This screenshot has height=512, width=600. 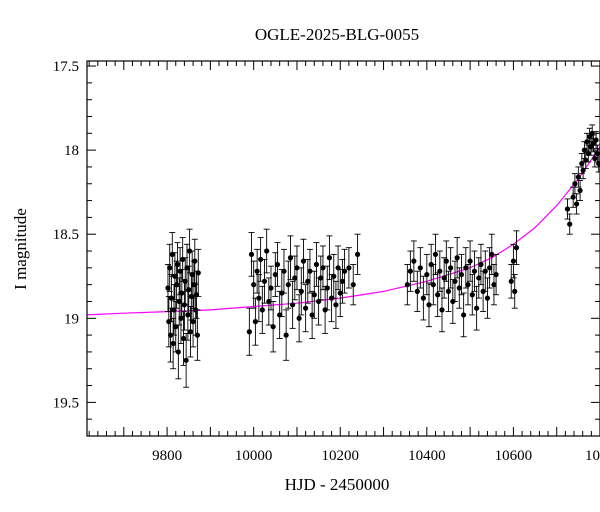 I want to click on x-tick-label: 9800, so click(x=167, y=456).